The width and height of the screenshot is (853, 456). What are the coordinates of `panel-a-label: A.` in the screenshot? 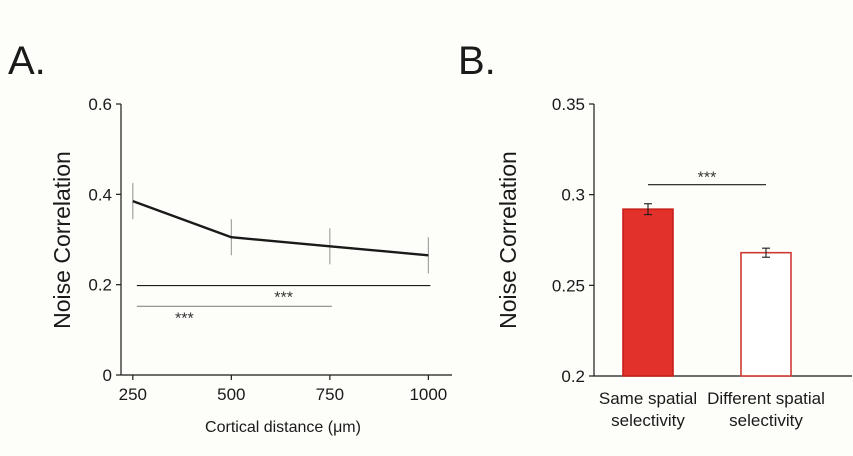 It's located at (27, 61).